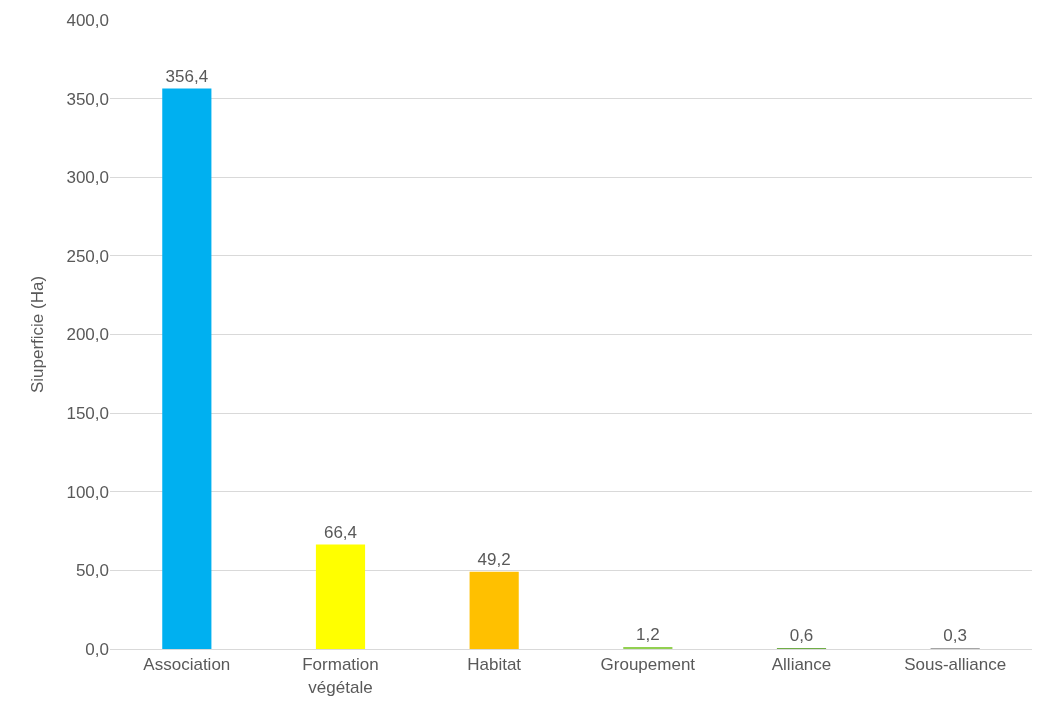 This screenshot has width=1044, height=724. What do you see at coordinates (87, 414) in the screenshot?
I see `y-tick-label: 150,0` at bounding box center [87, 414].